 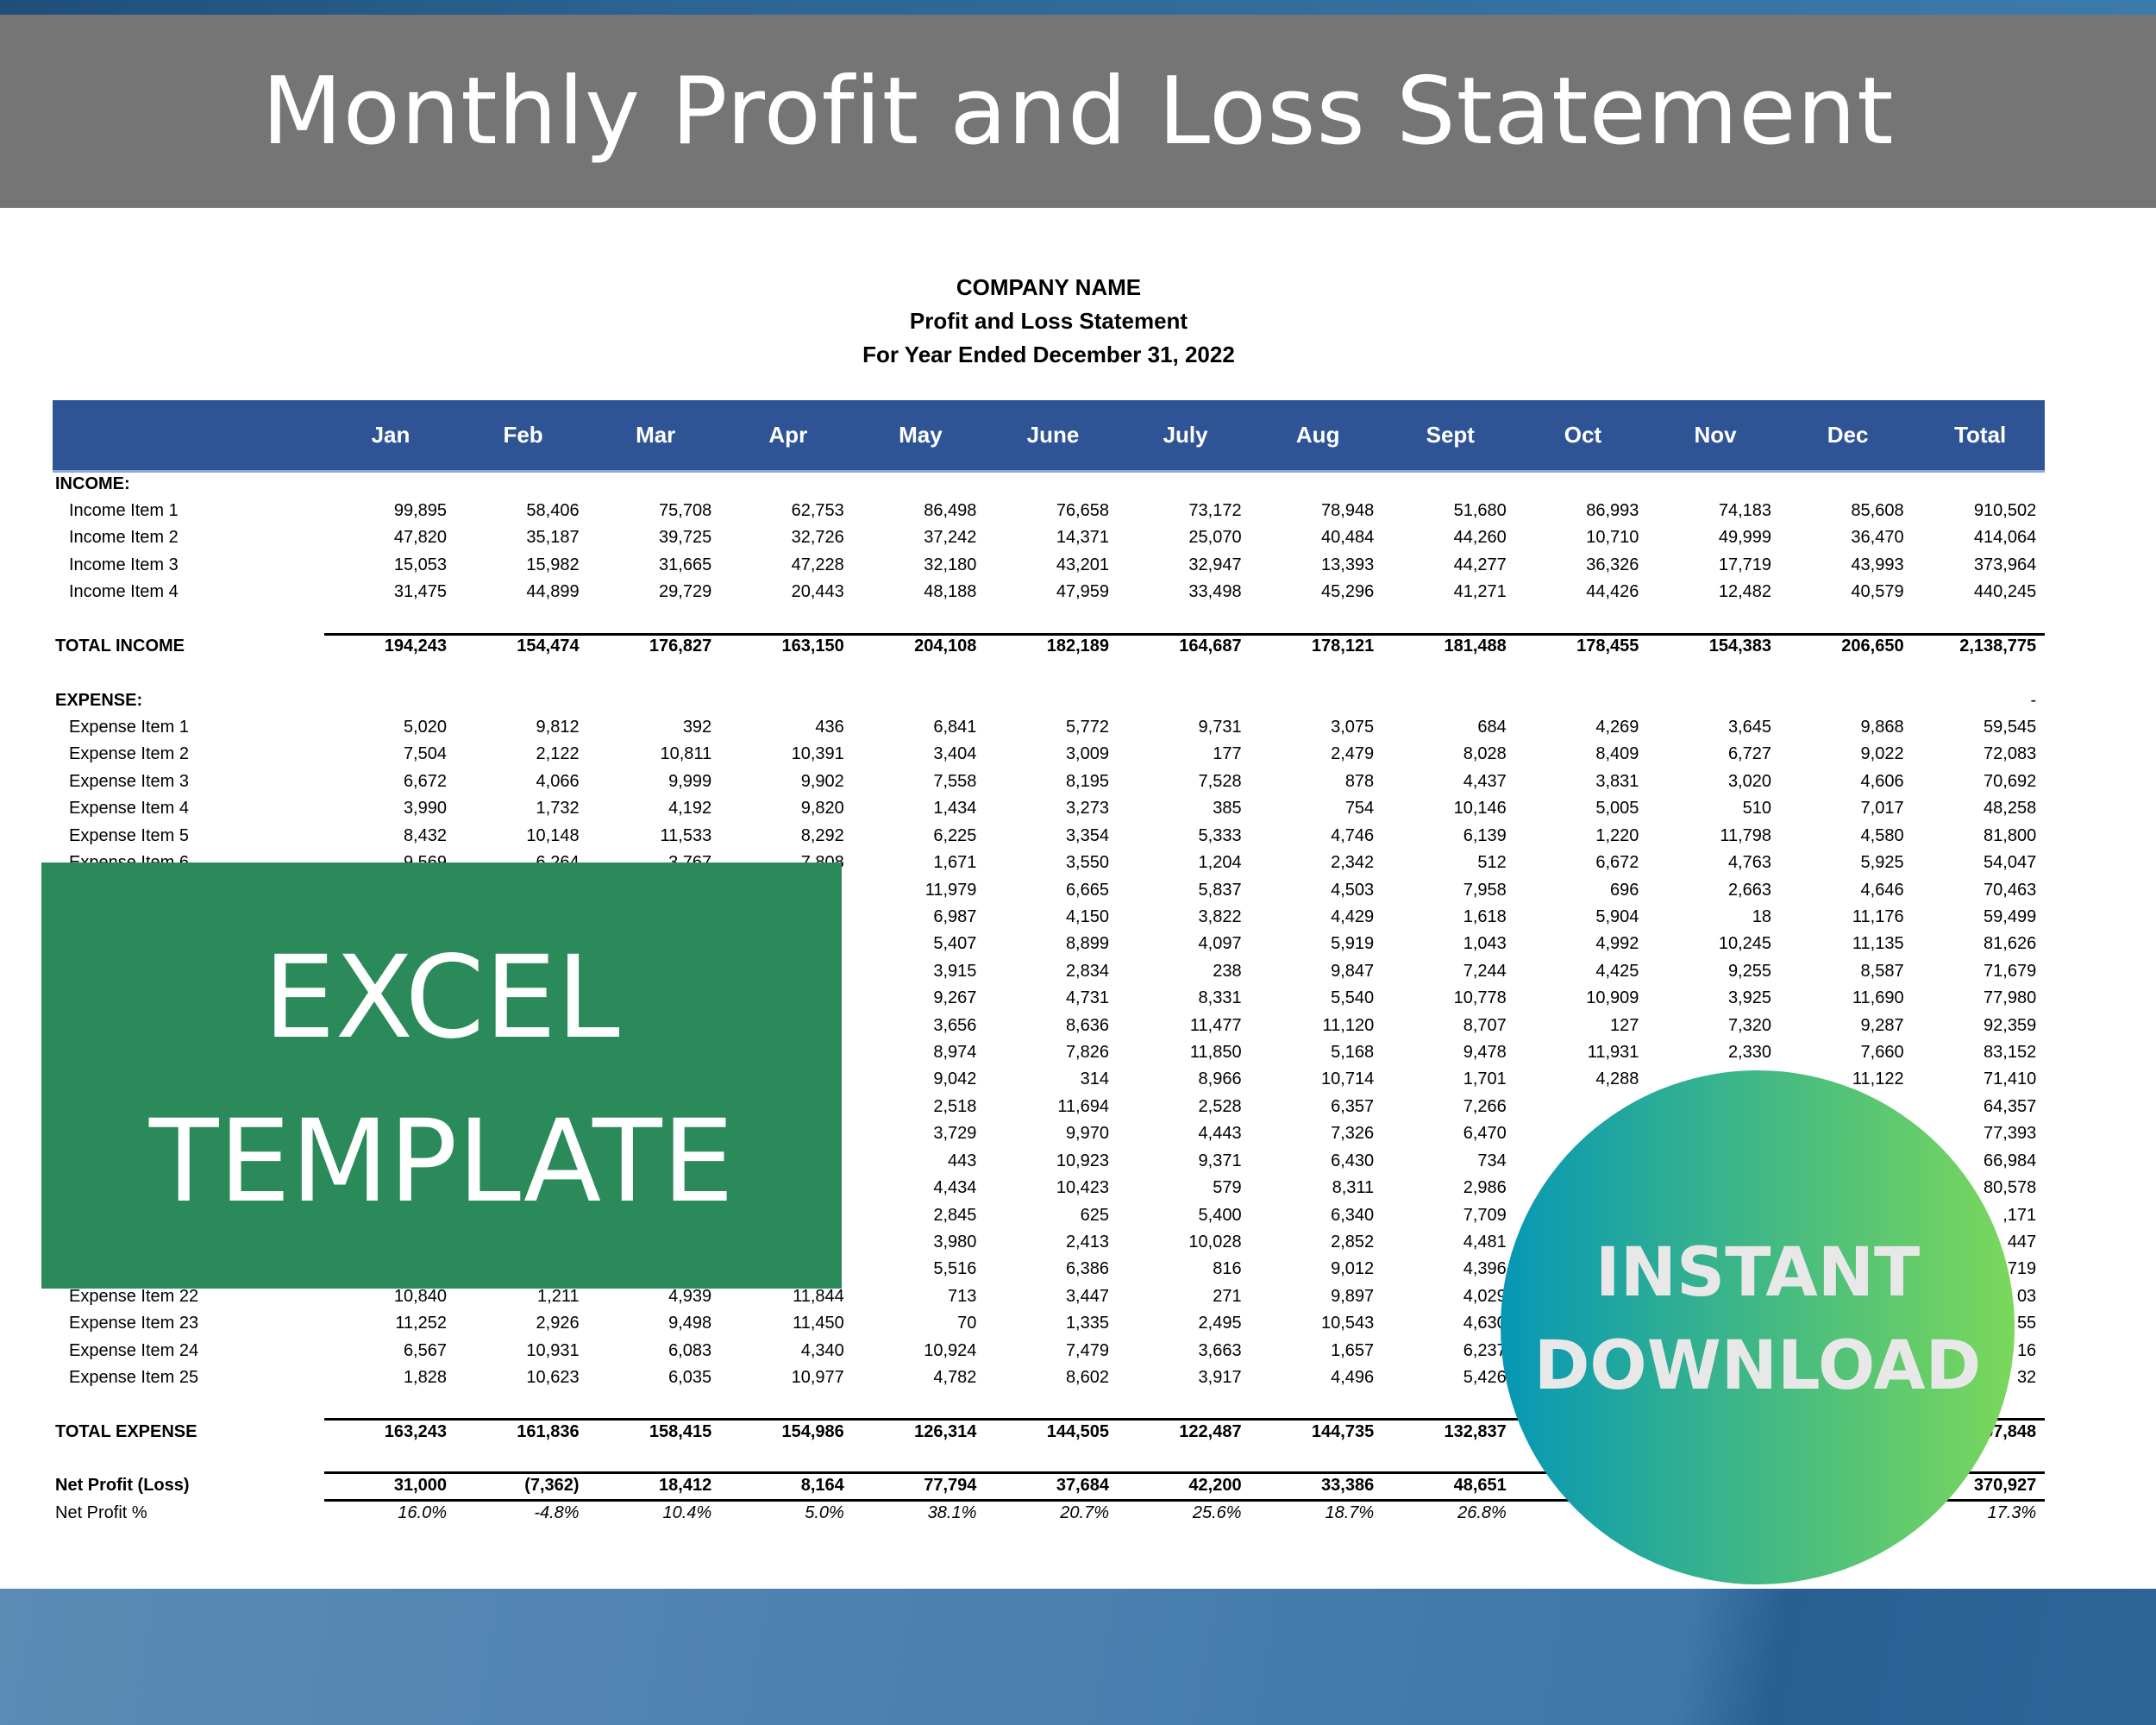 I want to click on cell-mar: 176,827, so click(x=680, y=646).